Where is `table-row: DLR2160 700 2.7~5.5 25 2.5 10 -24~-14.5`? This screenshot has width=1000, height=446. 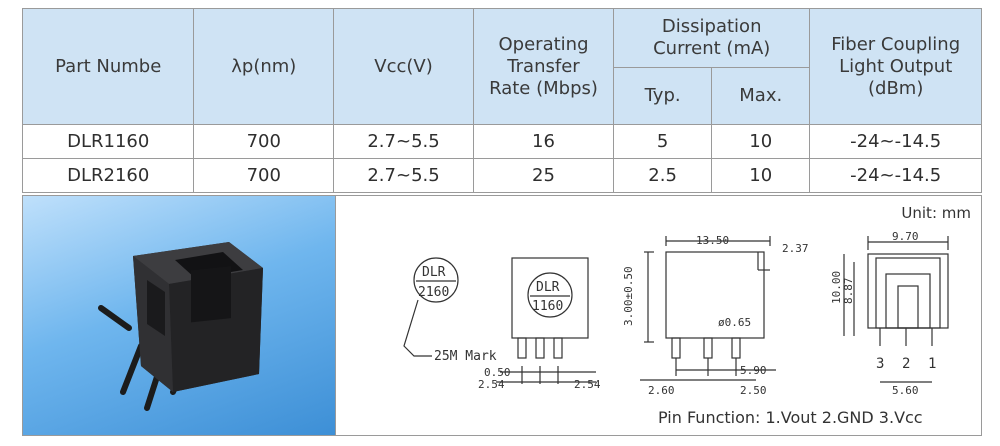
table-row: DLR2160 700 2.7~5.5 25 2.5 10 -24~-14.5 is located at coordinates (501, 175).